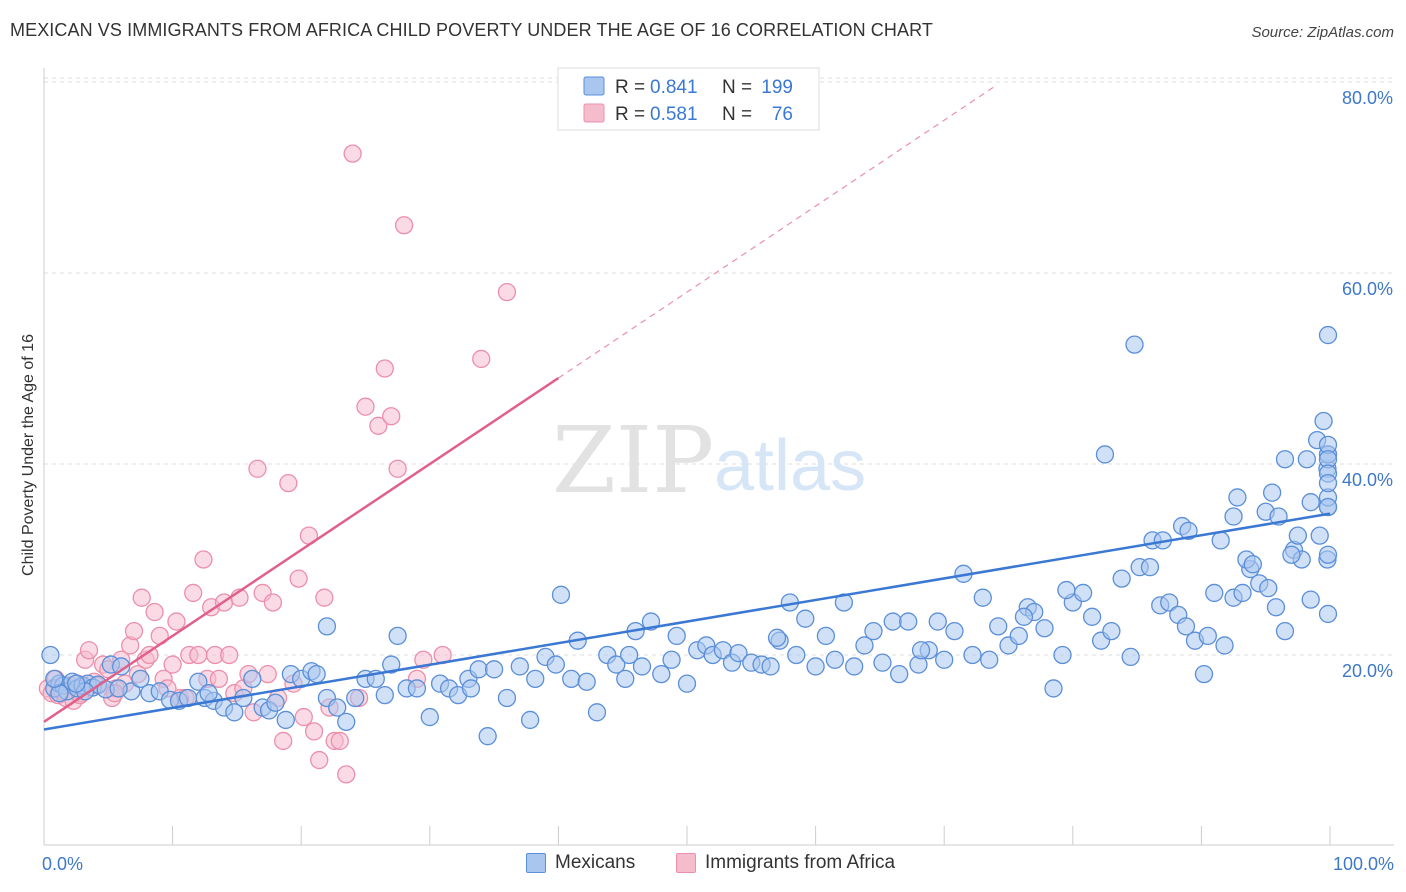  What do you see at coordinates (62, 864) in the screenshot?
I see `x-tick-min: 0.0%` at bounding box center [62, 864].